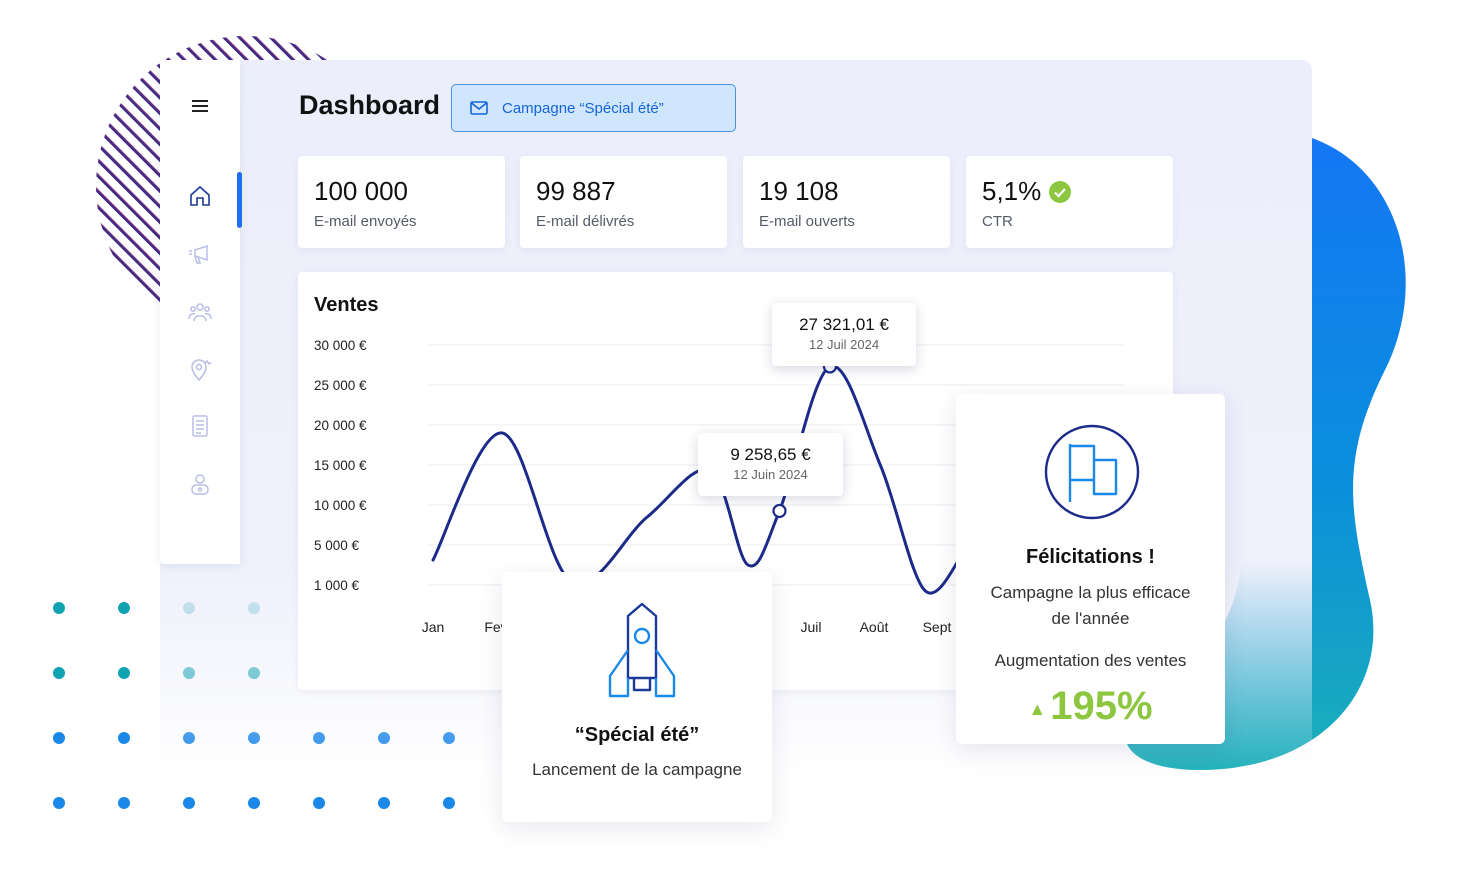 The height and width of the screenshot is (880, 1472). I want to click on stat-card-delivered: 99 887 E-mail délivrés, so click(623, 202).